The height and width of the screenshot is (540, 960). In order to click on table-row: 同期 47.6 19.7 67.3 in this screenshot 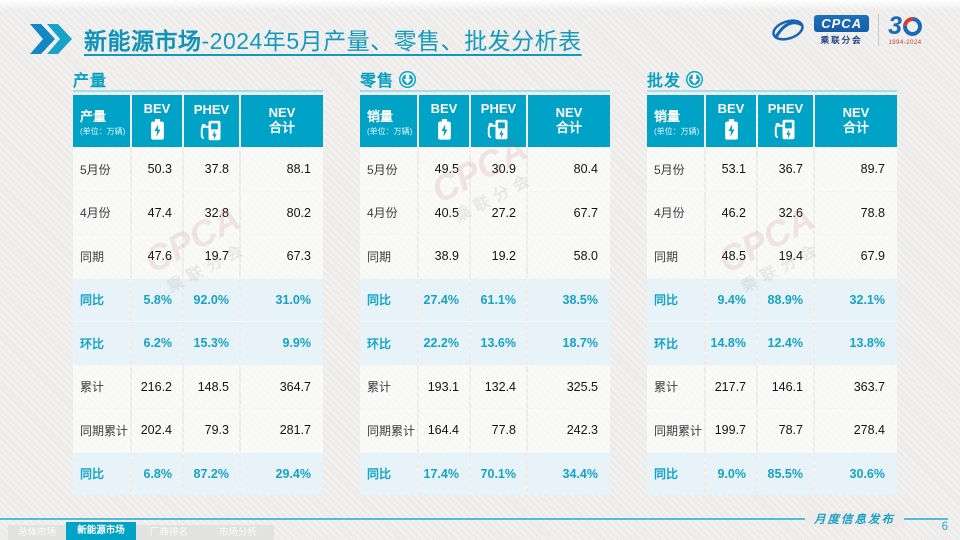, I will do `click(198, 256)`.